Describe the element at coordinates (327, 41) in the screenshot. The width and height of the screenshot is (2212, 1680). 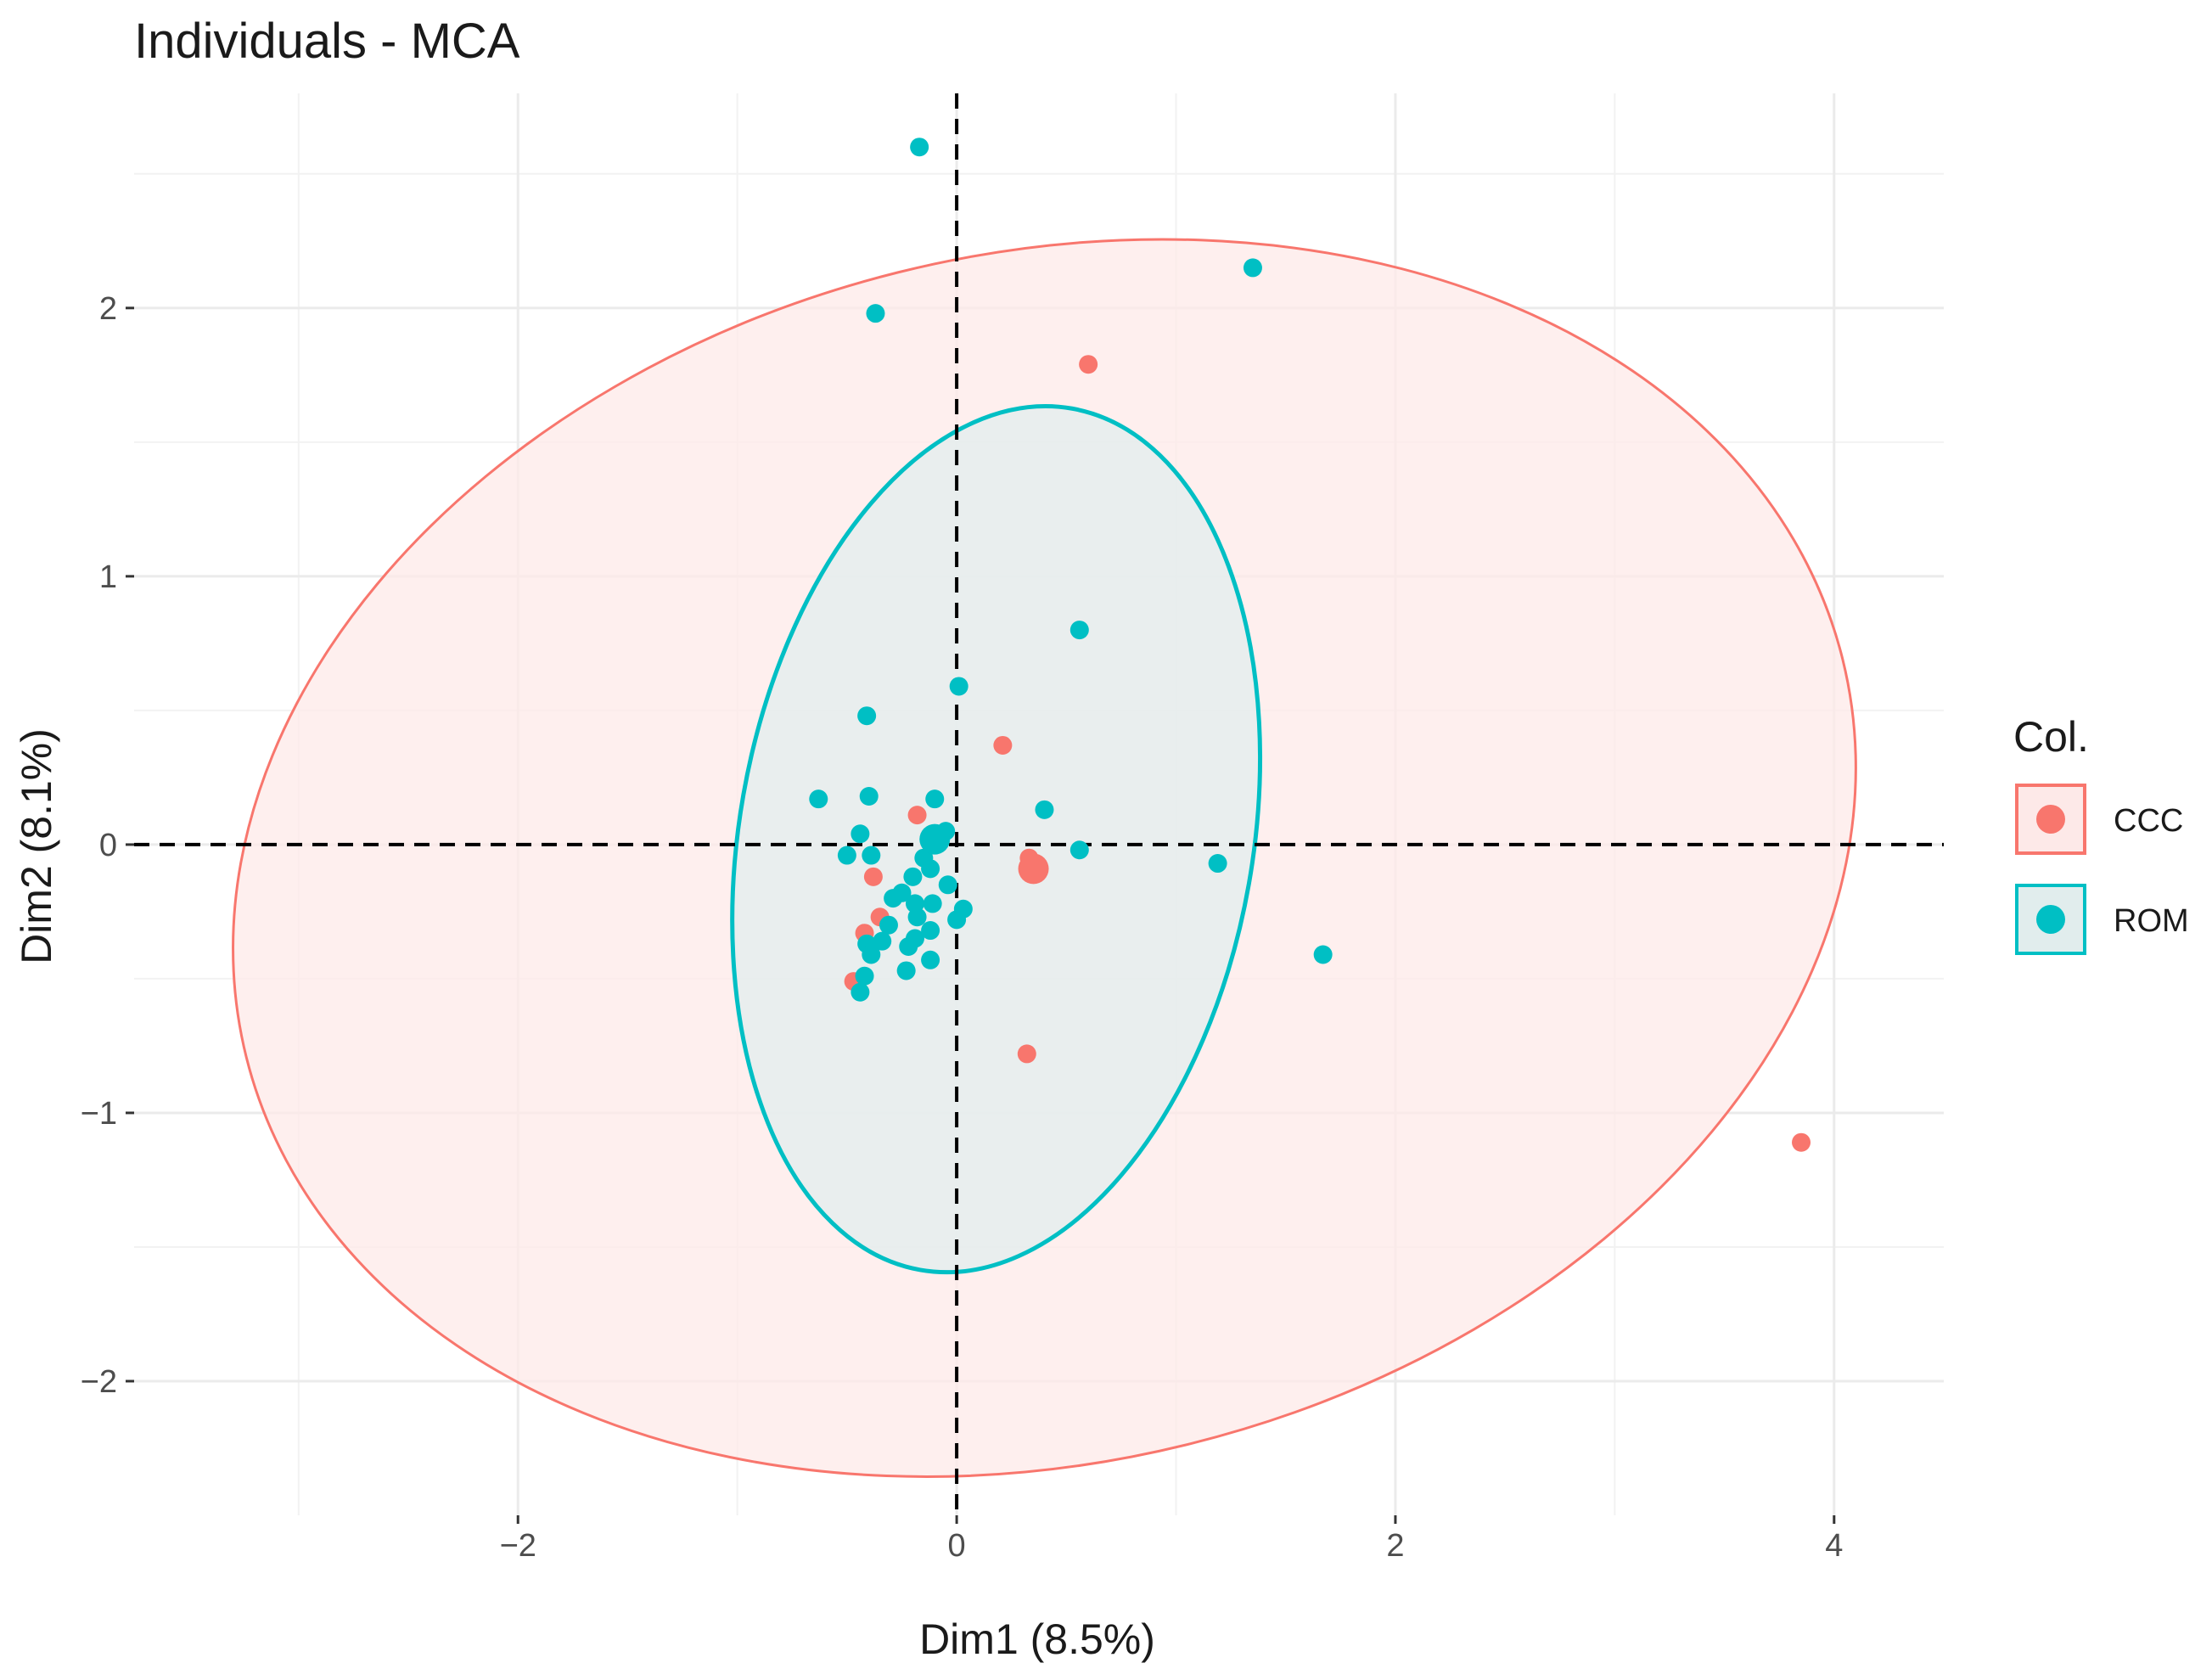
I see `chart-title: Individuals - MCA` at that location.